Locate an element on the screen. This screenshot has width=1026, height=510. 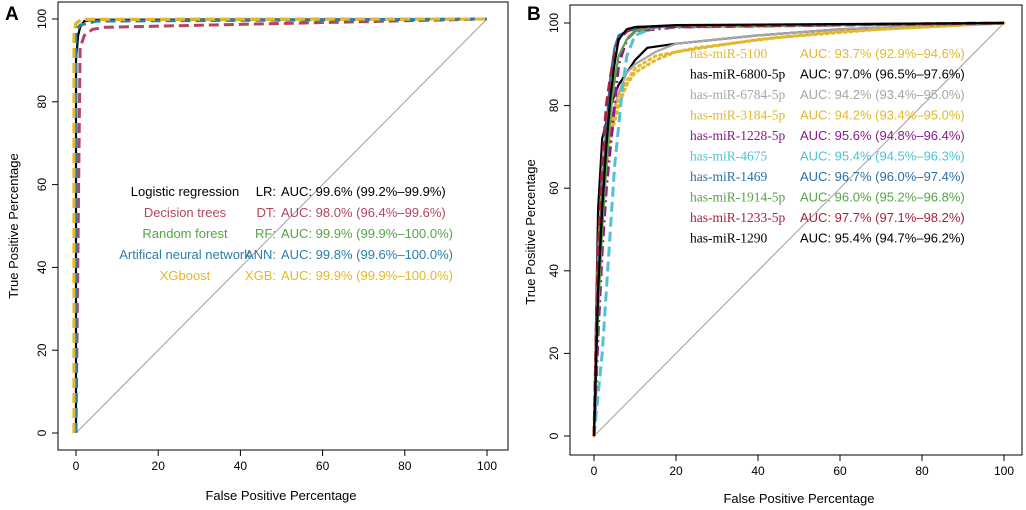
panel-a-xtick-label: 100 is located at coordinates (487, 466).